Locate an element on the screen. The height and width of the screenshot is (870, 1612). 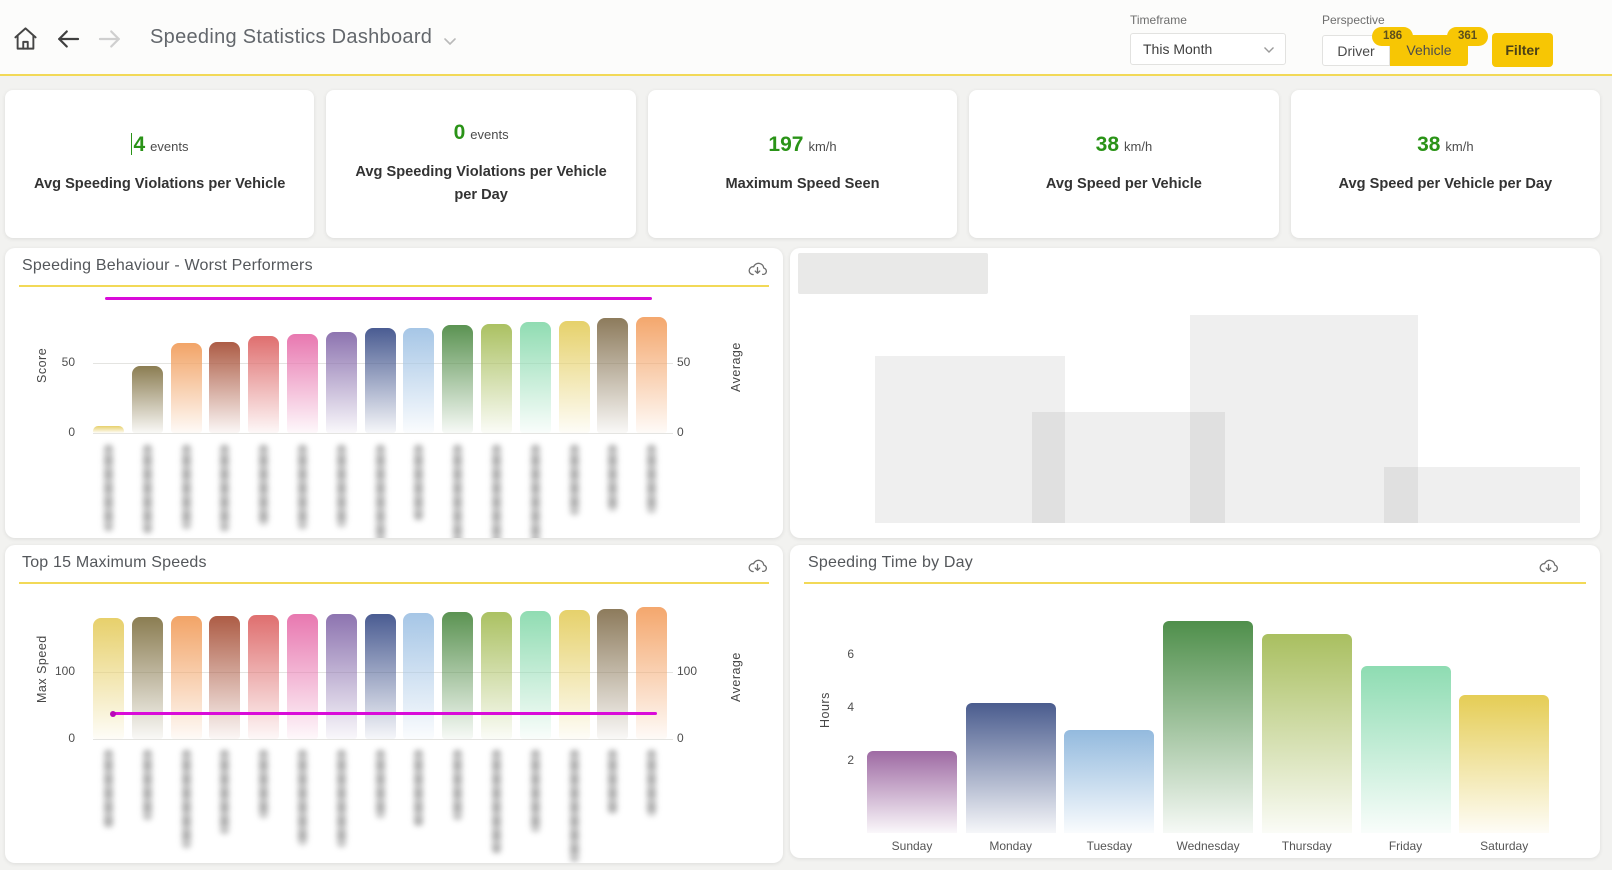
y-tick-right: 0 is located at coordinates (680, 432).